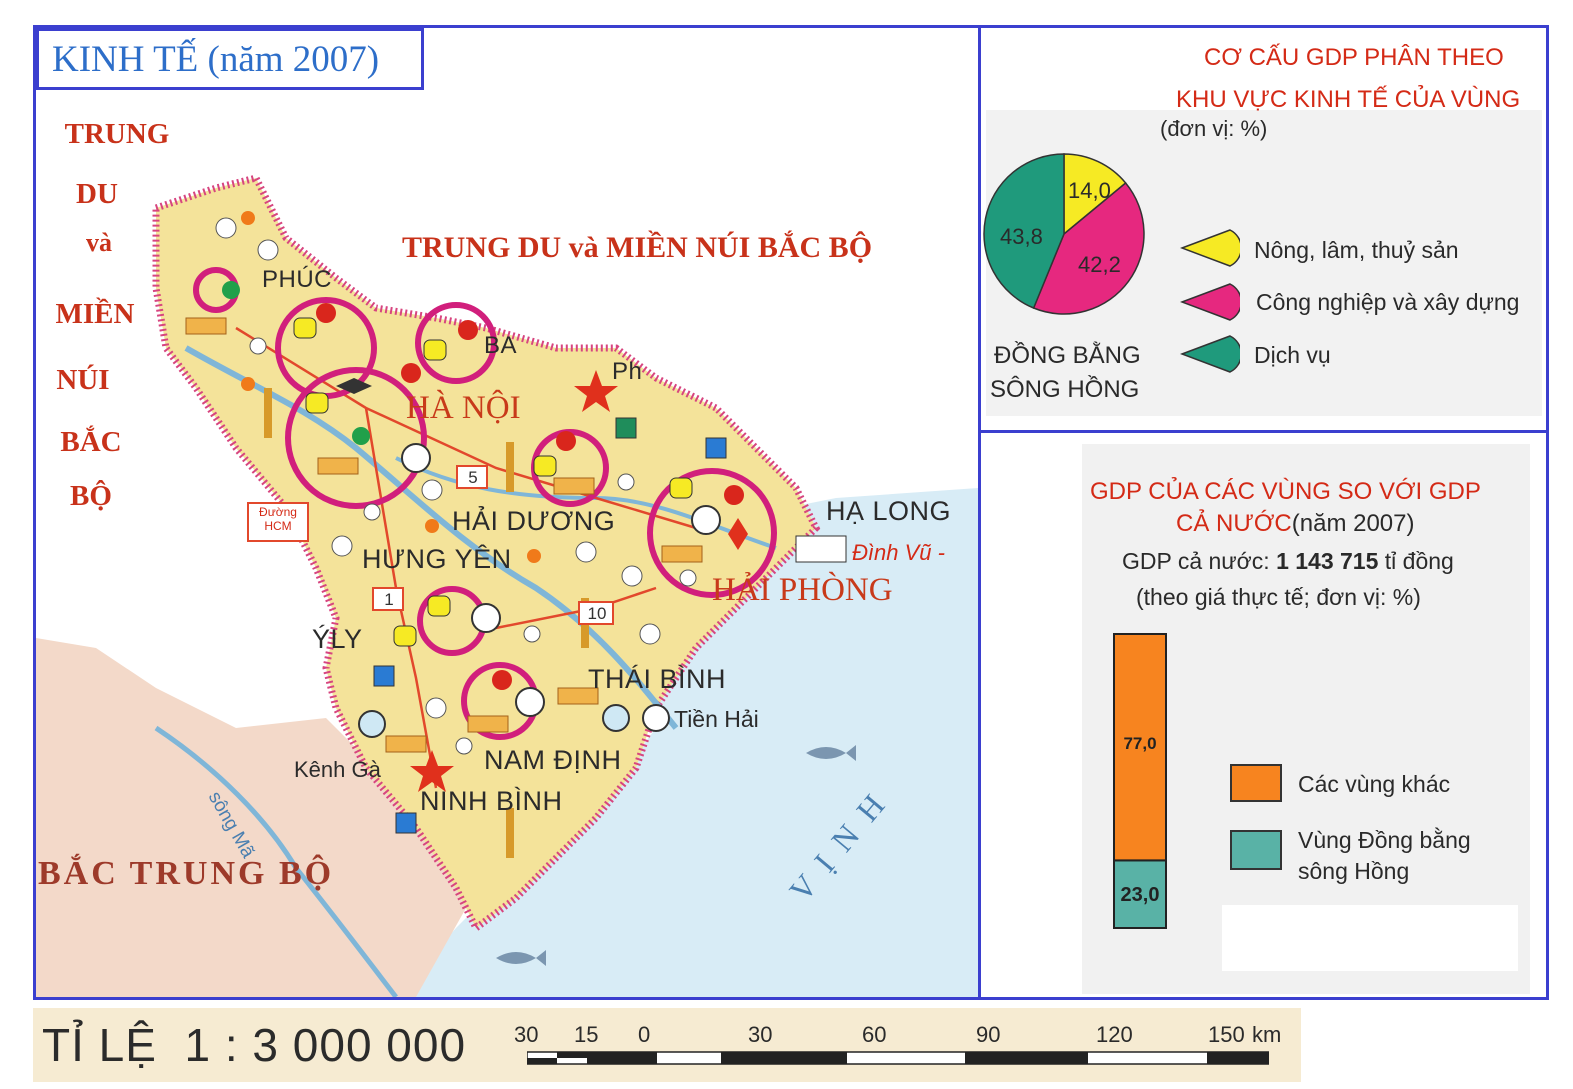 This screenshot has width=1573, height=1089. Describe the element at coordinates (278, 519) in the screenshot. I see `road-sign-hcm-label: Đường HCM` at that location.